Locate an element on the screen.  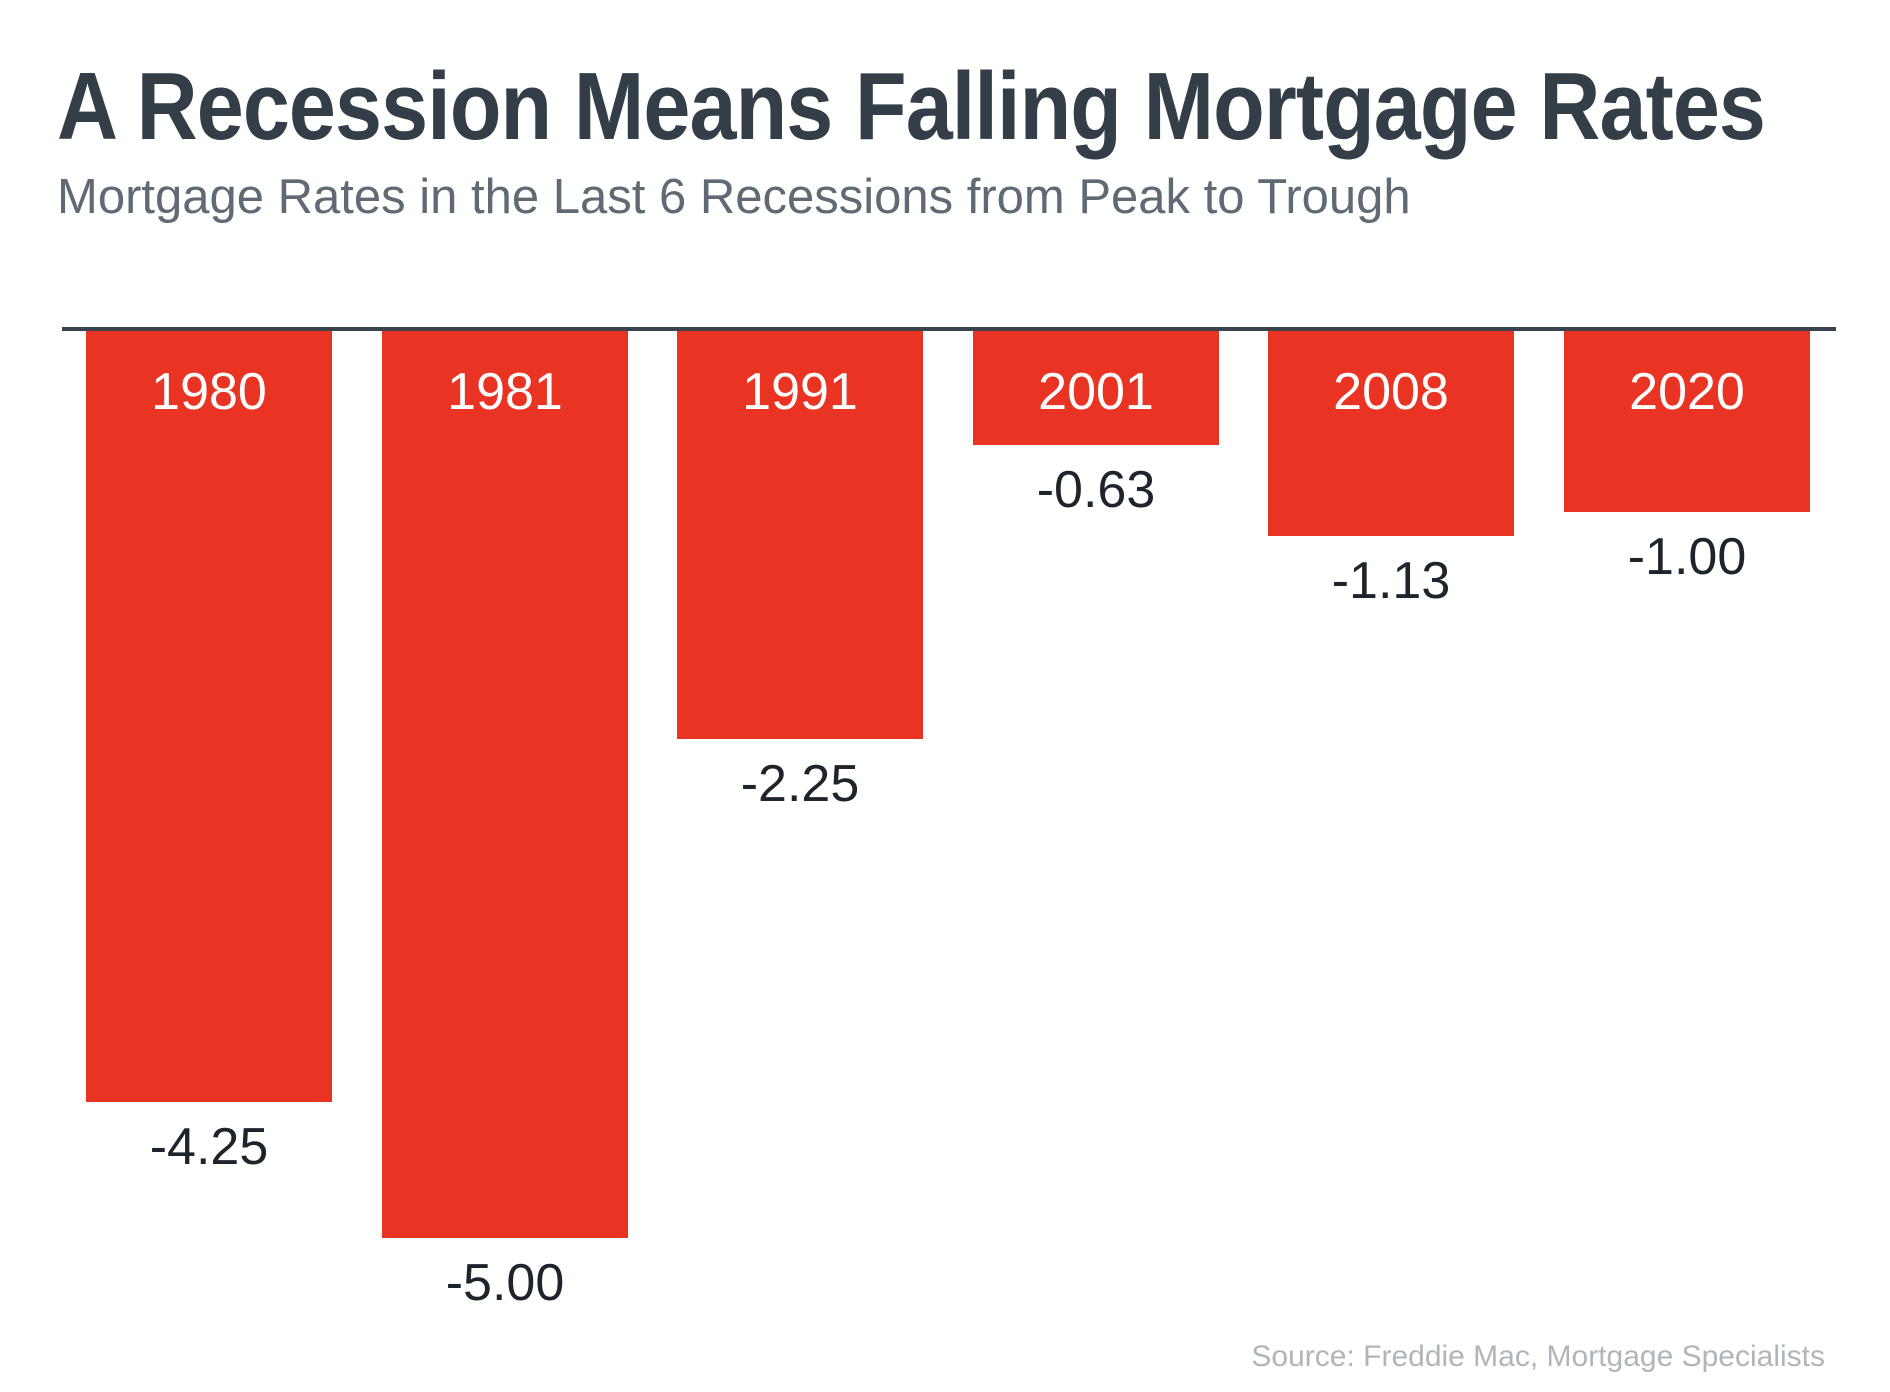
bar-2008: 2008 is located at coordinates (1391, 433).